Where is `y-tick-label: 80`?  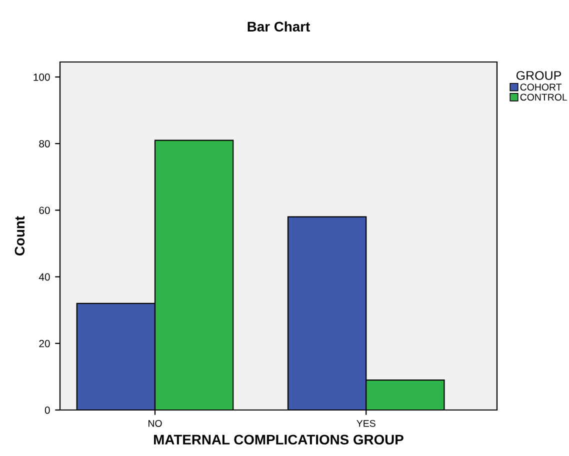 y-tick-label: 80 is located at coordinates (44, 144).